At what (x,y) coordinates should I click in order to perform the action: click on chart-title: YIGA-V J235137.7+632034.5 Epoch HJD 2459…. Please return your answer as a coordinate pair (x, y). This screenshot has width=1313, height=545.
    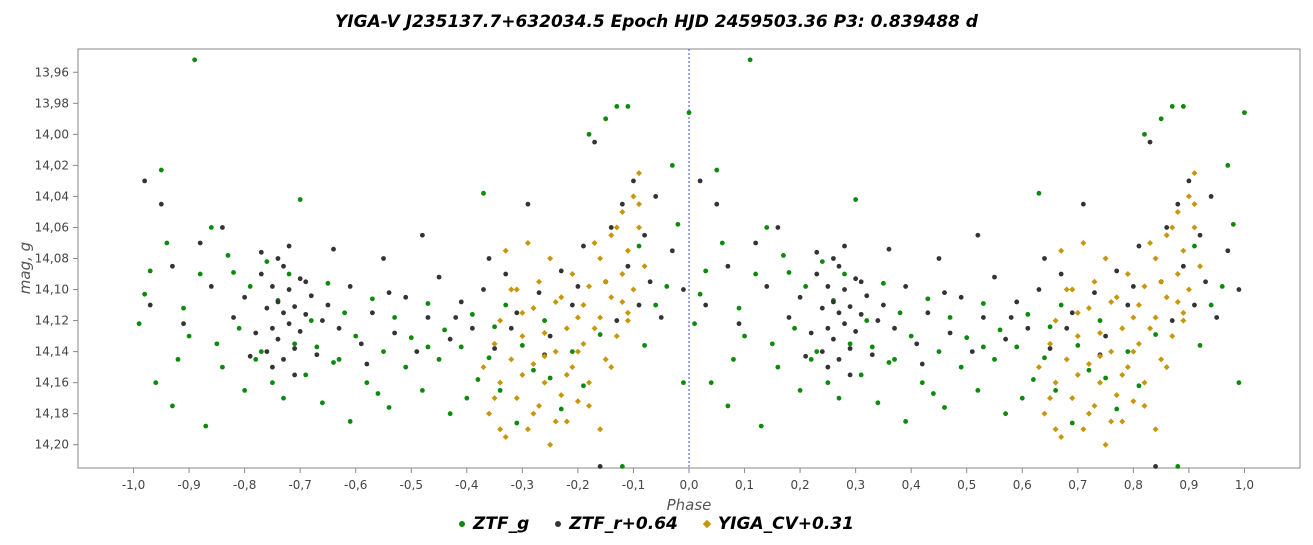
    Looking at the image, I should click on (656, 22).